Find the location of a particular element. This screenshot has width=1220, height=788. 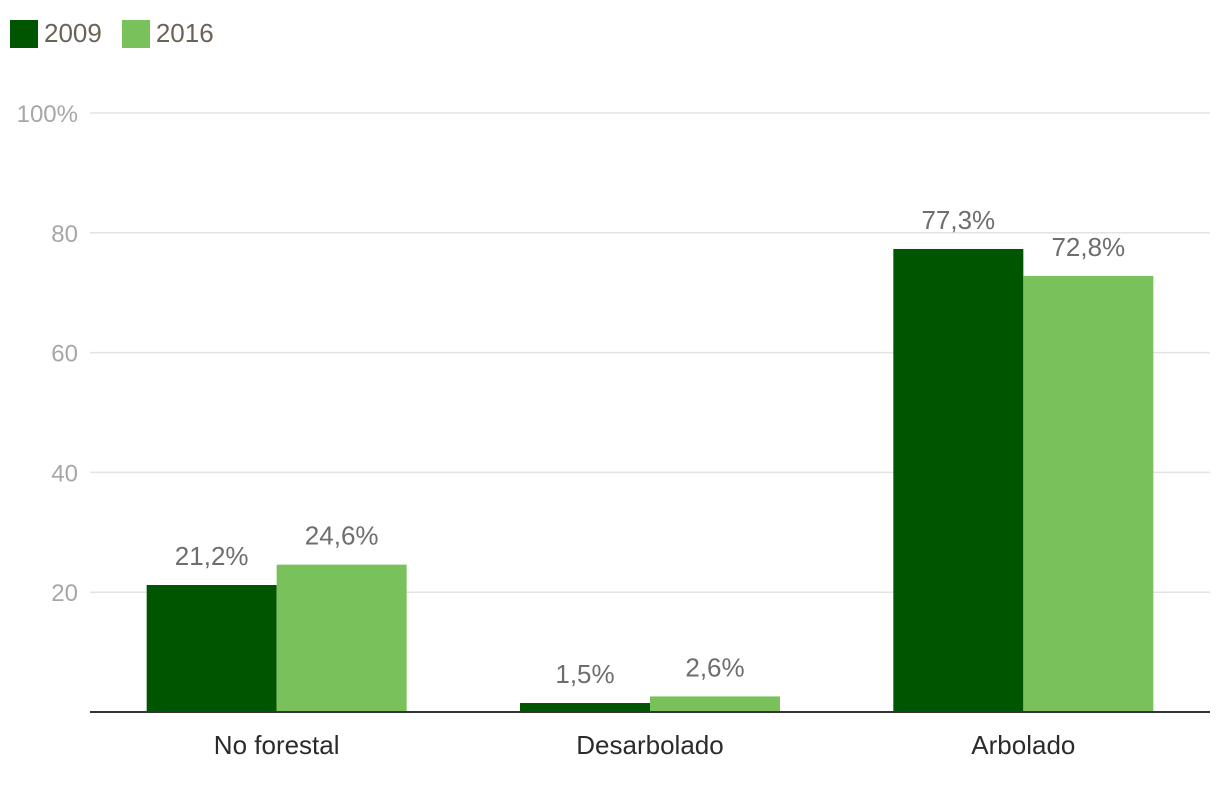

data-label: 2,6% is located at coordinates (714, 667).